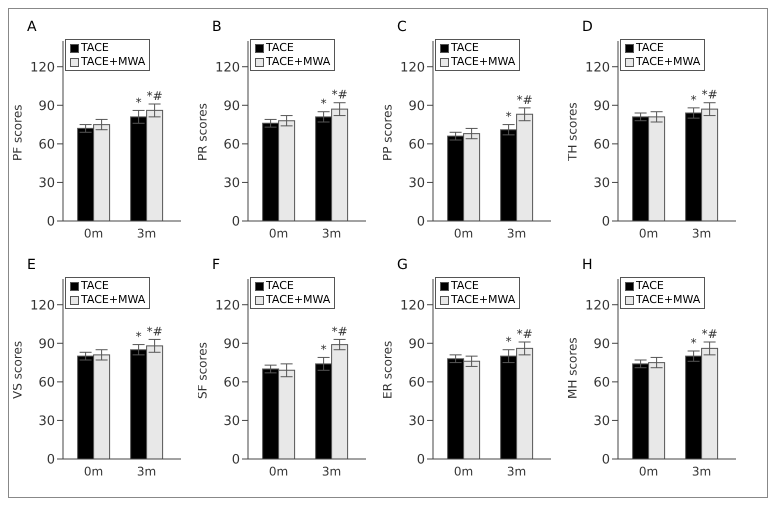 The height and width of the screenshot is (524, 771). What do you see at coordinates (572, 368) in the screenshot?
I see `y-axis-title: MH scores` at bounding box center [572, 368].